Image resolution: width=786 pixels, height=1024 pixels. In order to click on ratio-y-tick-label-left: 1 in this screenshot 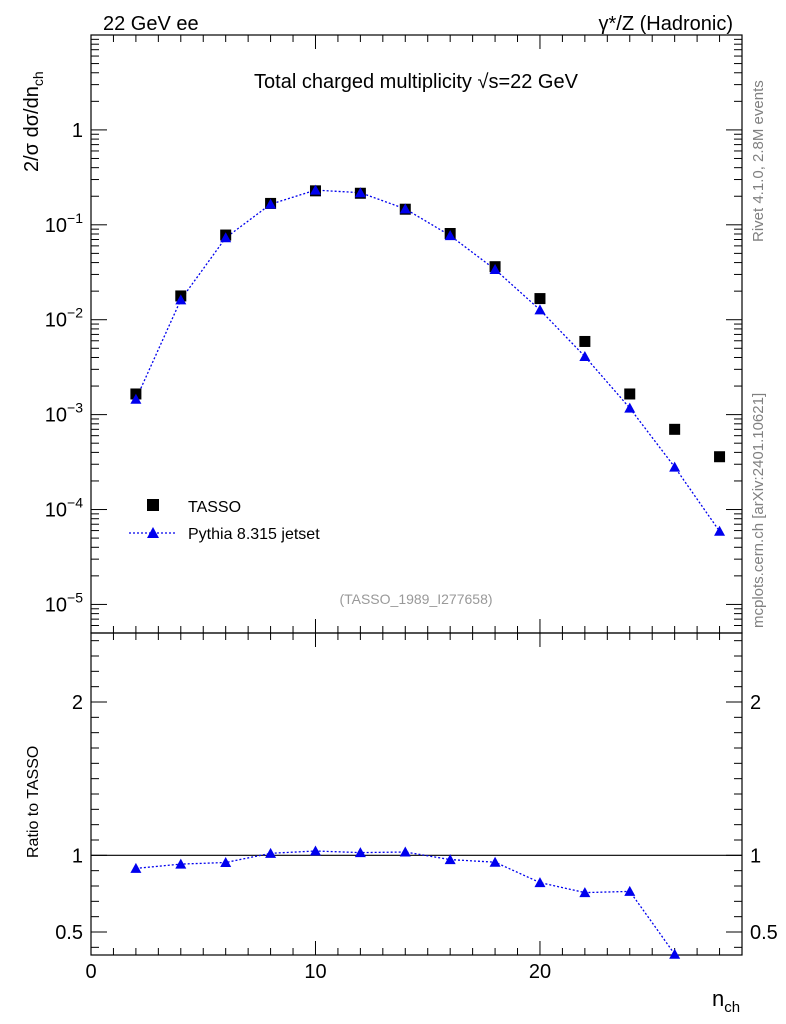, I will do `click(77, 856)`.